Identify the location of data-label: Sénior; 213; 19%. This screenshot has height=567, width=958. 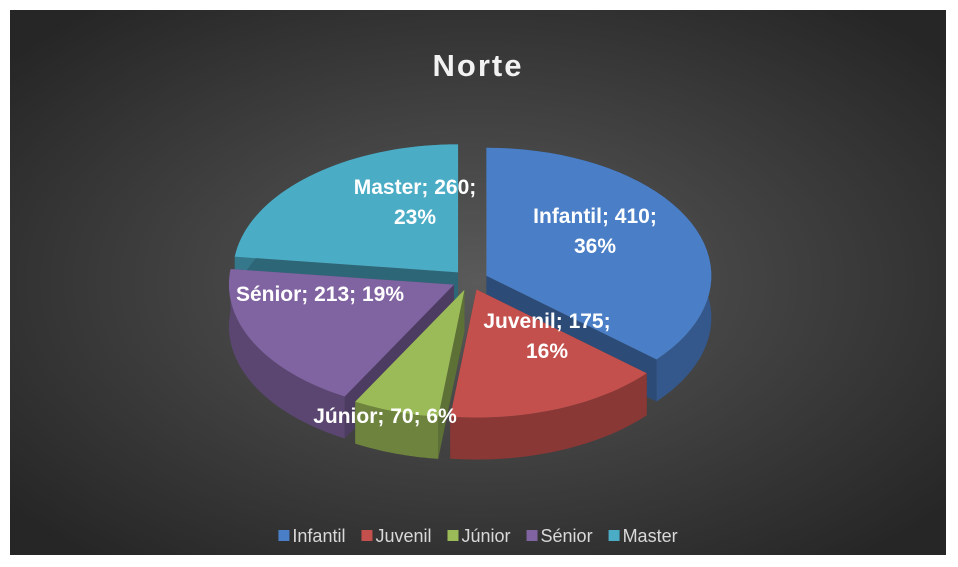
(320, 294).